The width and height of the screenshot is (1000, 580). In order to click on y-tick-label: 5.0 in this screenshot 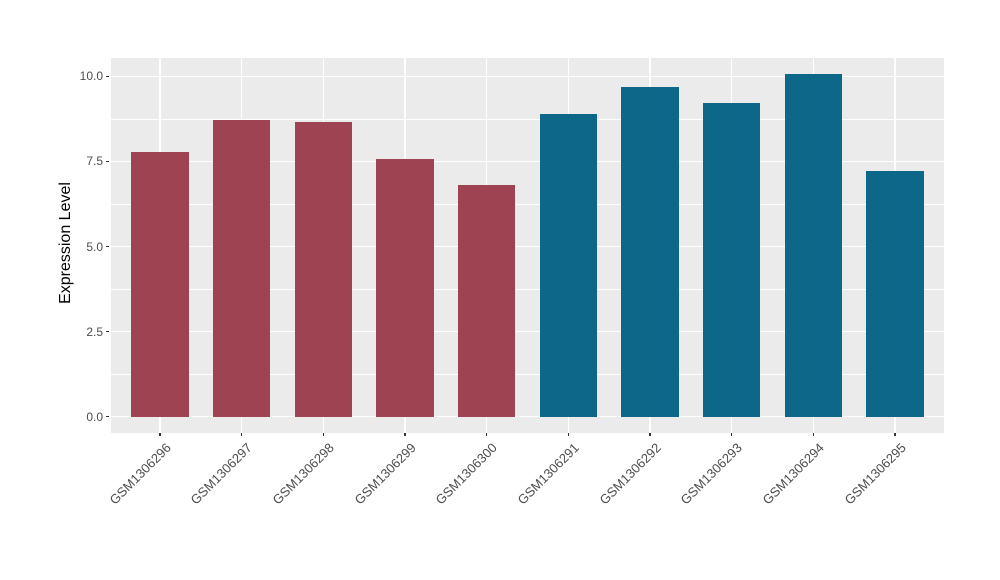, I will do `click(94, 246)`.